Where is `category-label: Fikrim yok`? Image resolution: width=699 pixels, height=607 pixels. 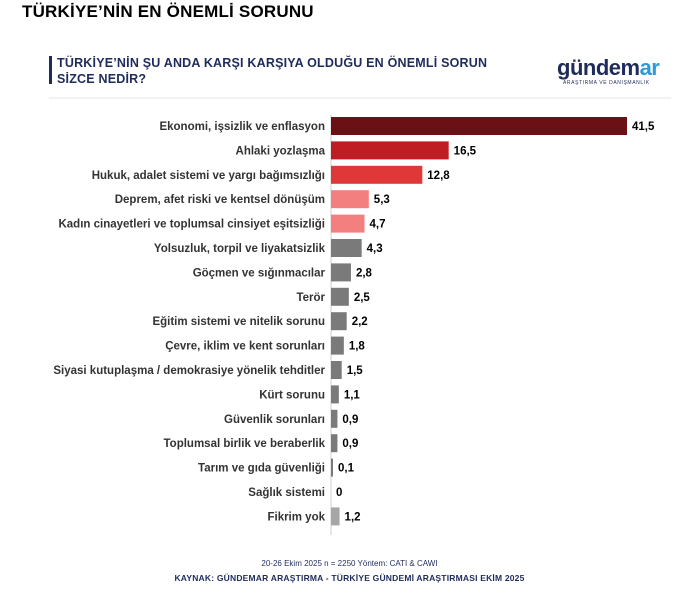 category-label: Fikrim yok is located at coordinates (296, 517).